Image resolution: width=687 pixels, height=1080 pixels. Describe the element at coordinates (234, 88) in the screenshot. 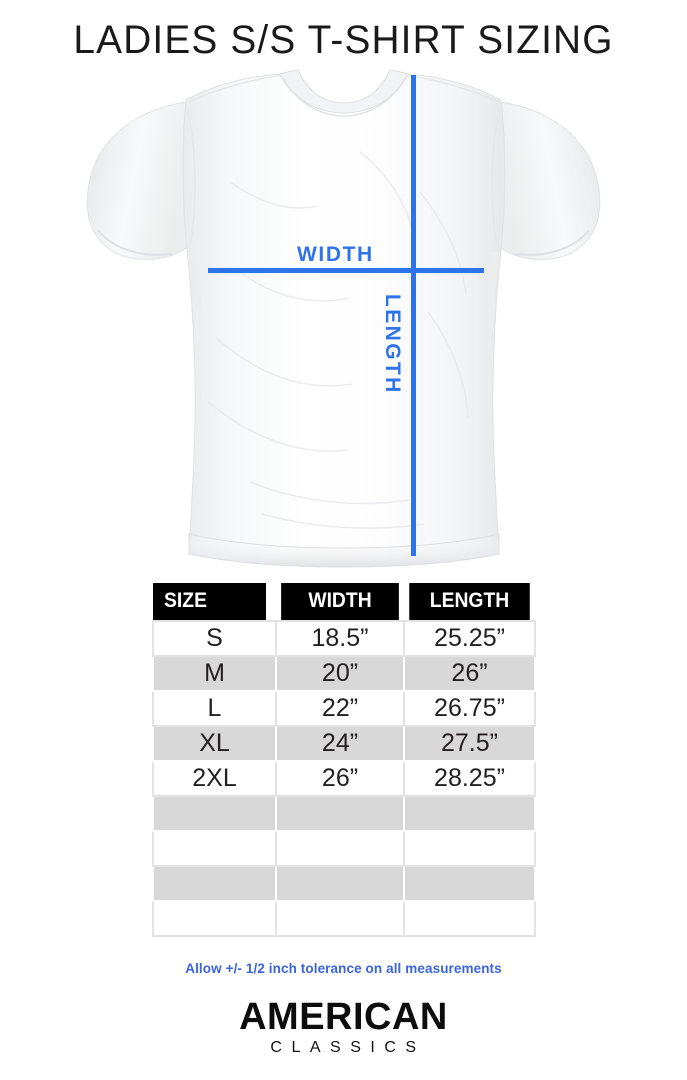

I see `left-shoulder-seam` at that location.